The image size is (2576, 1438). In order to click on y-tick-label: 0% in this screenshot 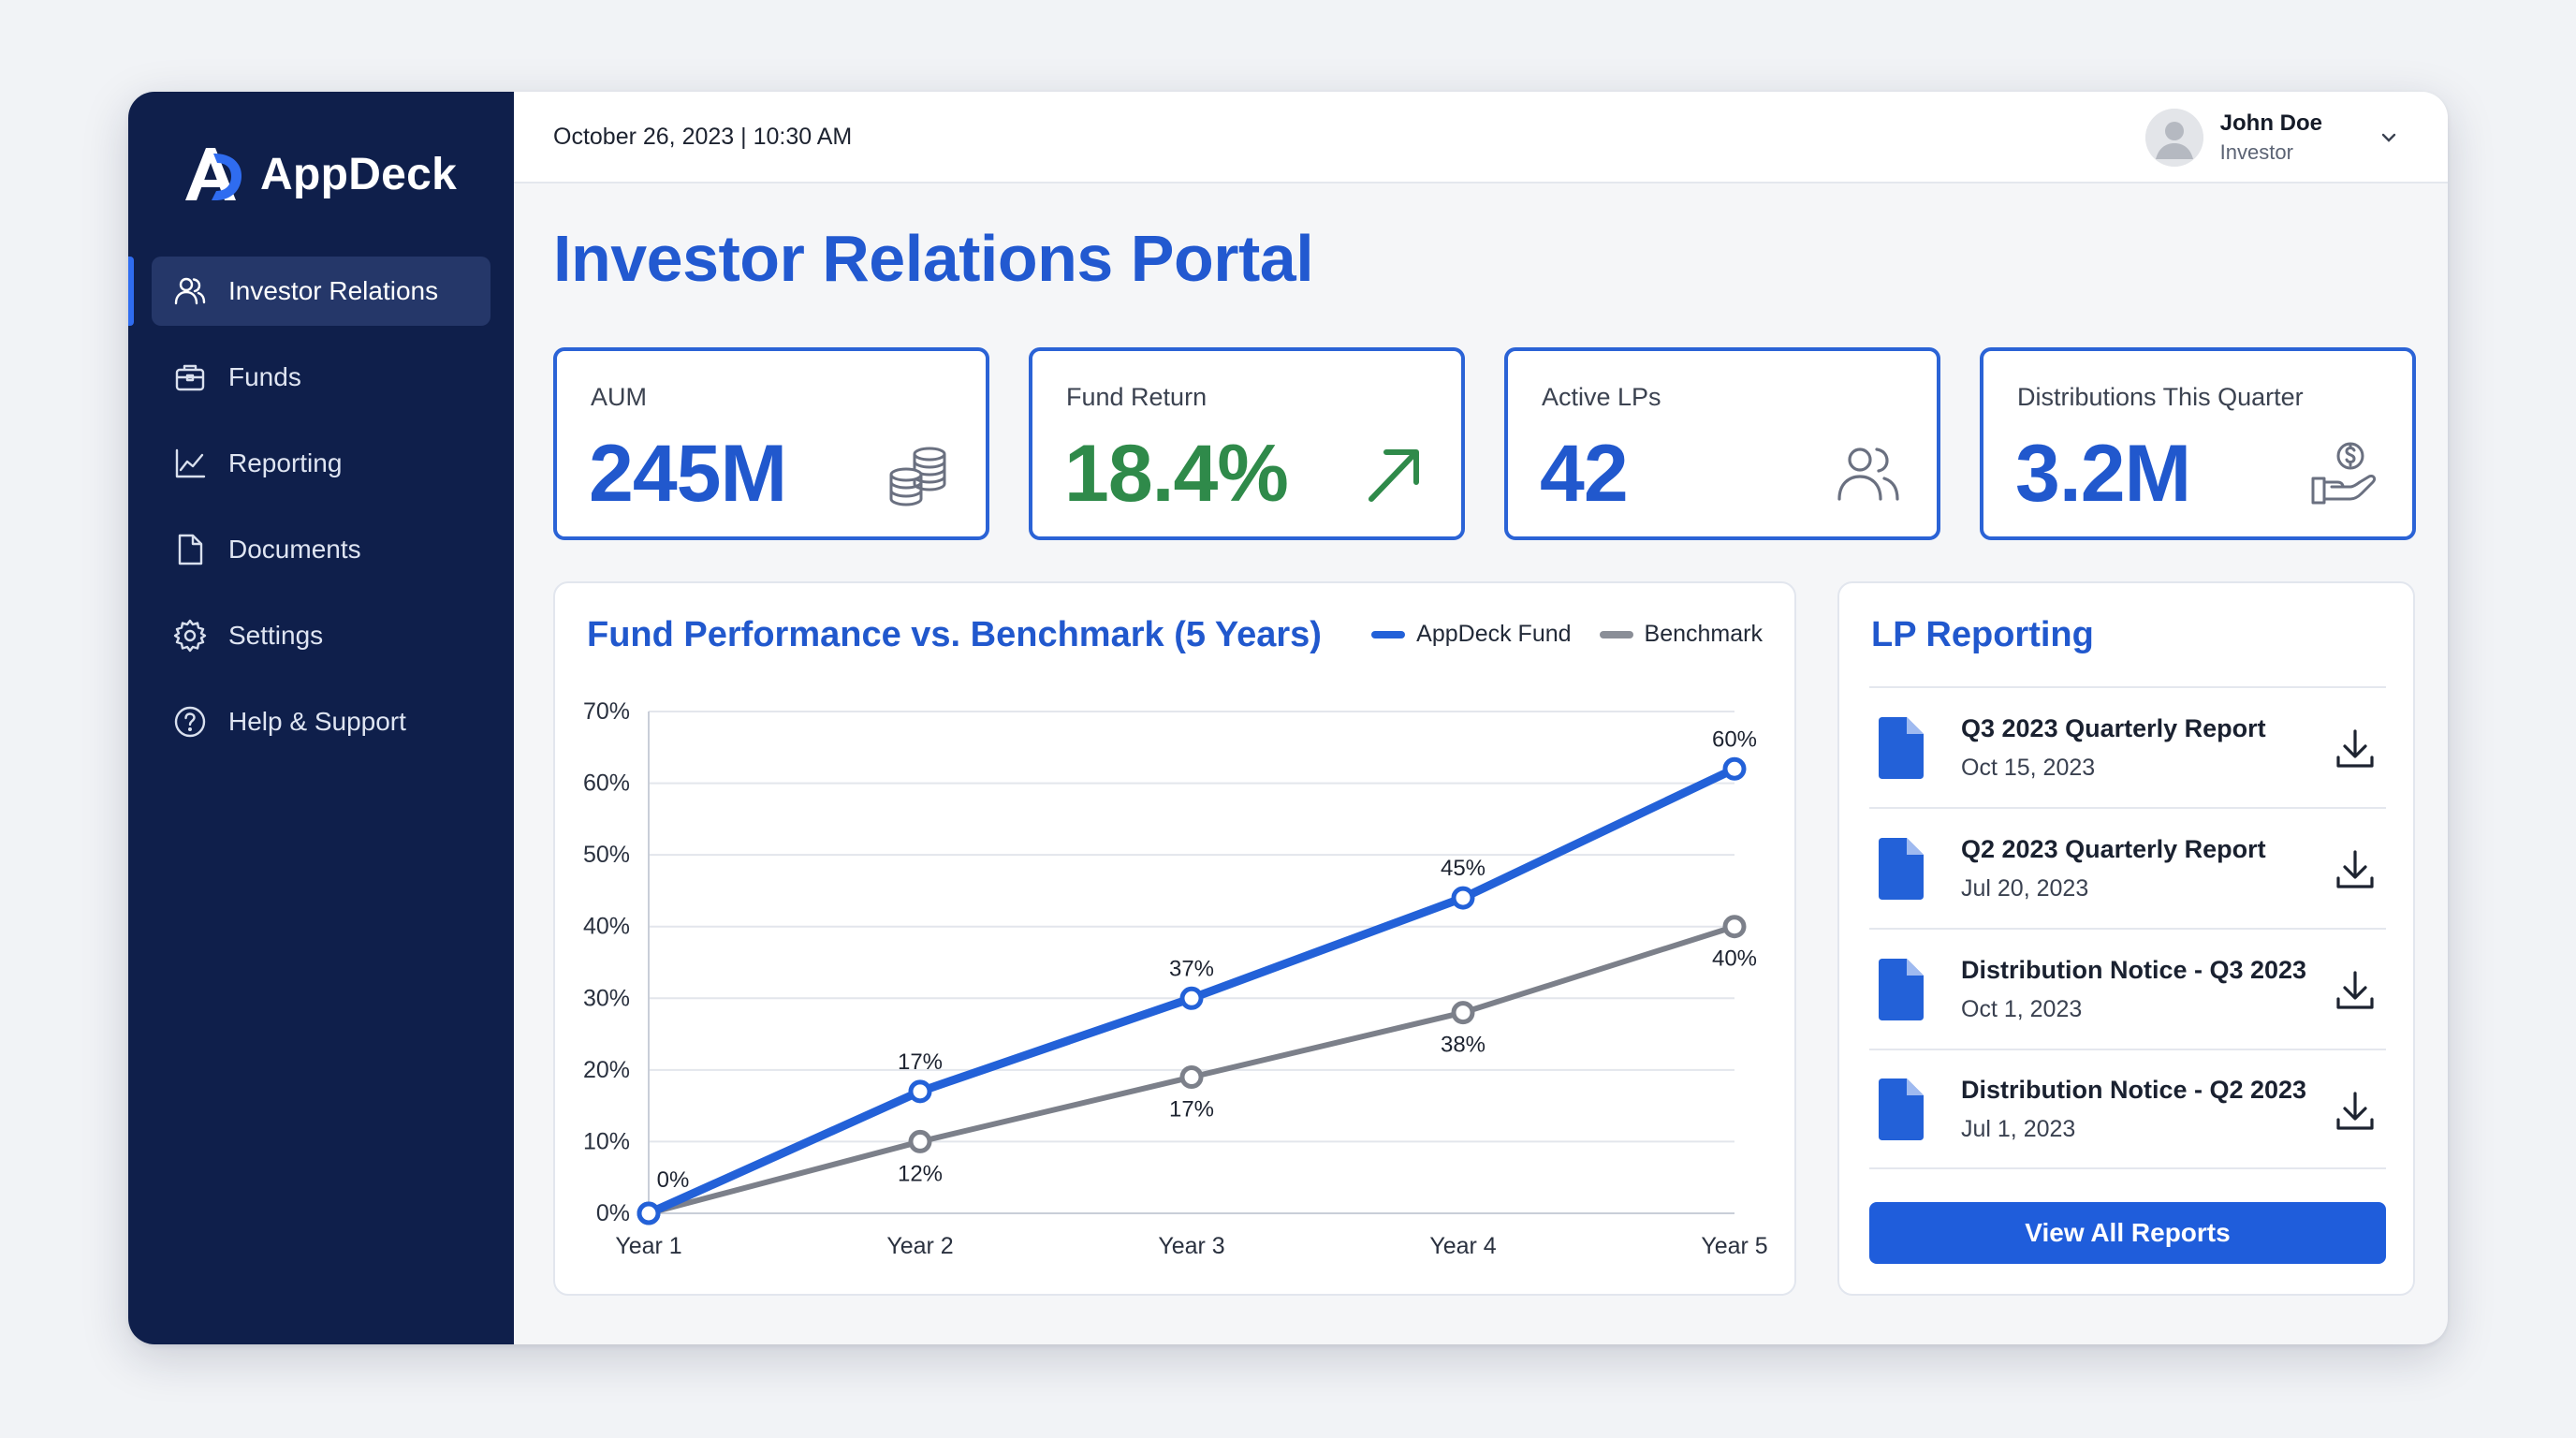, I will do `click(613, 1213)`.